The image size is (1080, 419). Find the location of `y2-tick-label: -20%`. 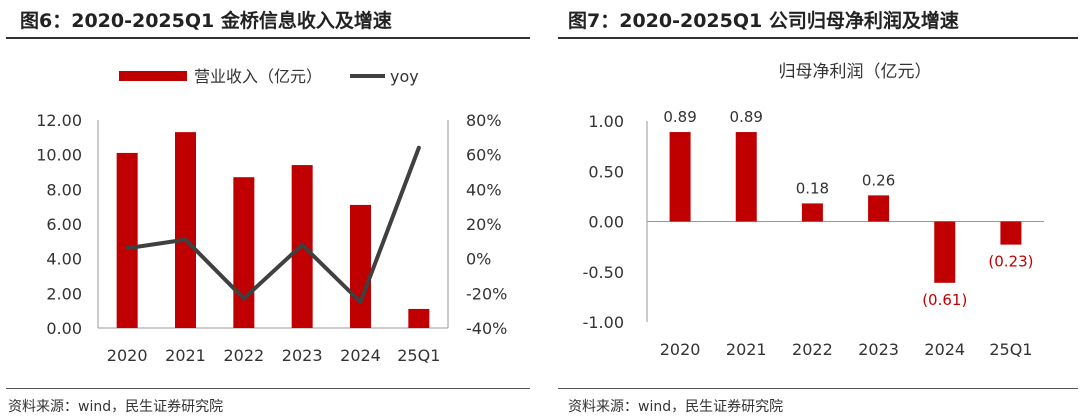

y2-tick-label: -20% is located at coordinates (486, 293).